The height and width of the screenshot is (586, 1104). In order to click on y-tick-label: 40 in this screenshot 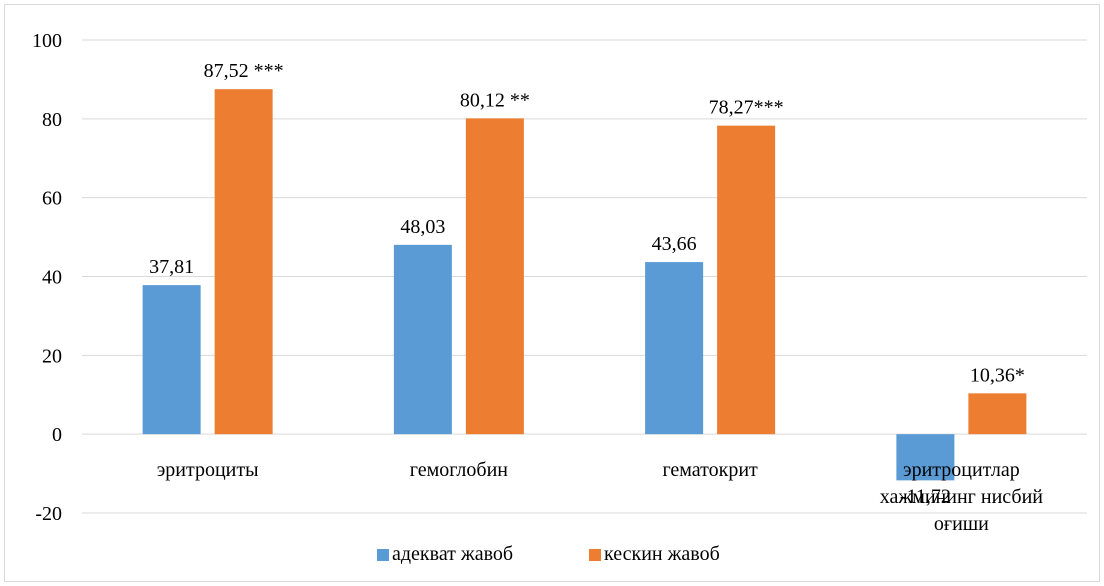, I will do `click(52, 278)`.